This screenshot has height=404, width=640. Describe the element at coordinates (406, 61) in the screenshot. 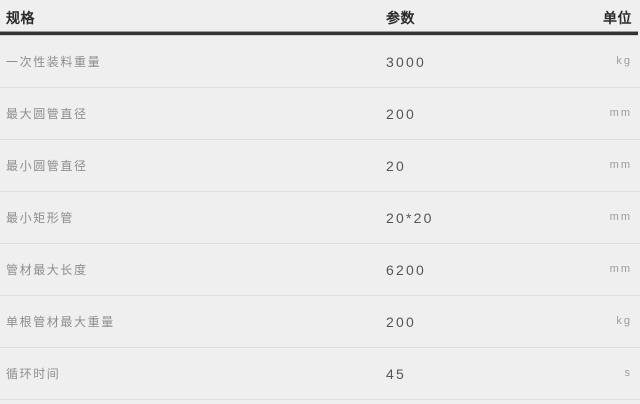

I see `cell-parameter: 3000` at that location.